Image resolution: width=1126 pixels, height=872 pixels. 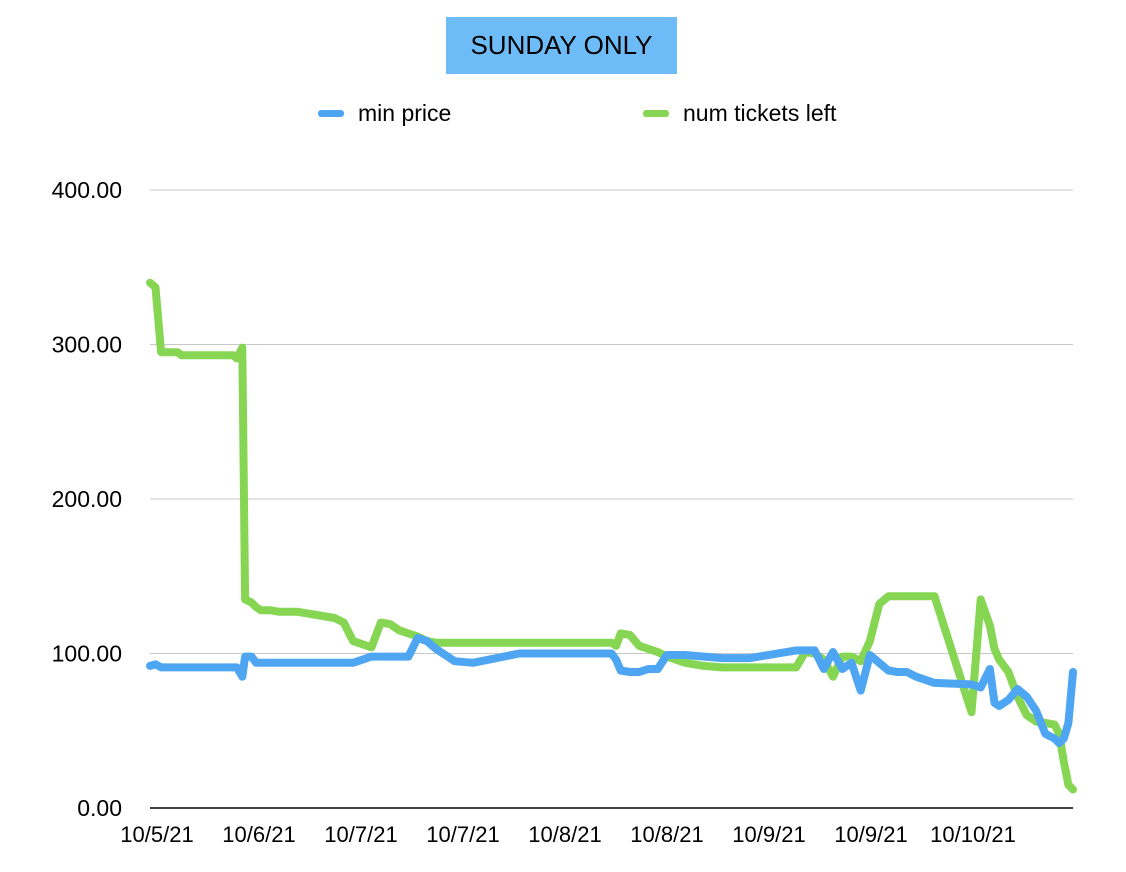 What do you see at coordinates (331, 113) in the screenshot?
I see `legend-swatch-min-price` at bounding box center [331, 113].